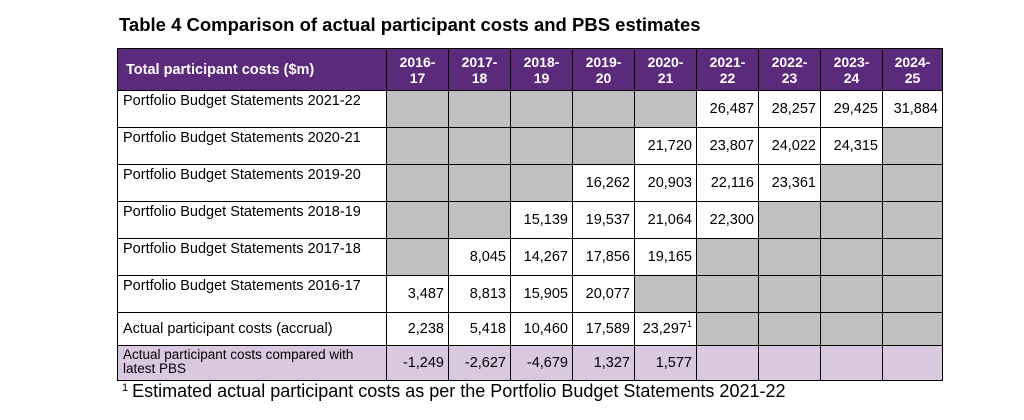  I want to click on cell-value: 17,856, so click(607, 257).